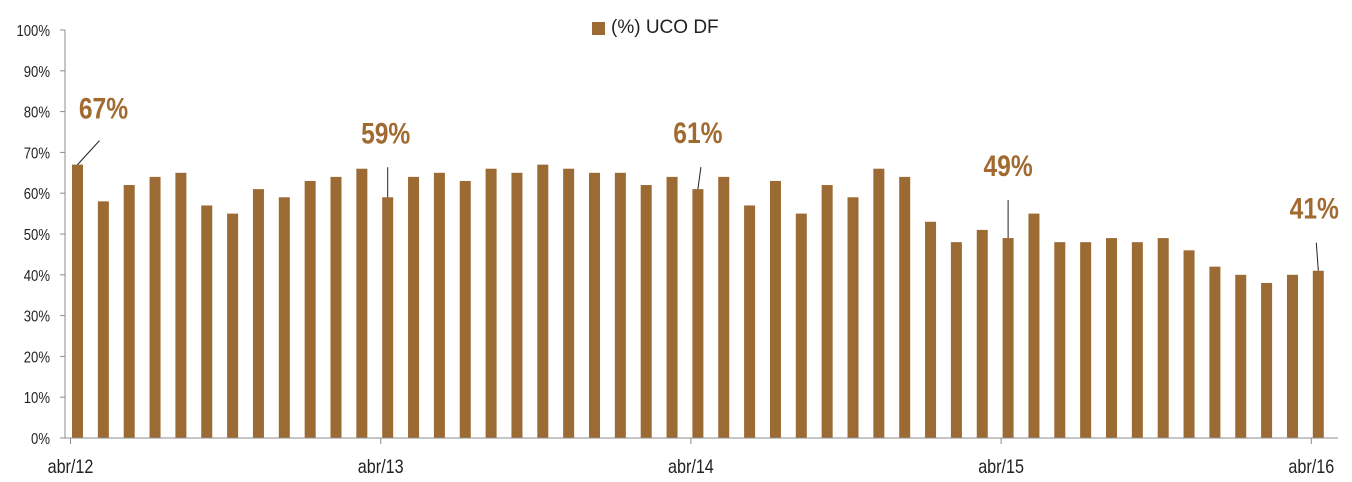 This screenshot has width=1352, height=482. I want to click on legend: (%) UCO DF, so click(655, 28).